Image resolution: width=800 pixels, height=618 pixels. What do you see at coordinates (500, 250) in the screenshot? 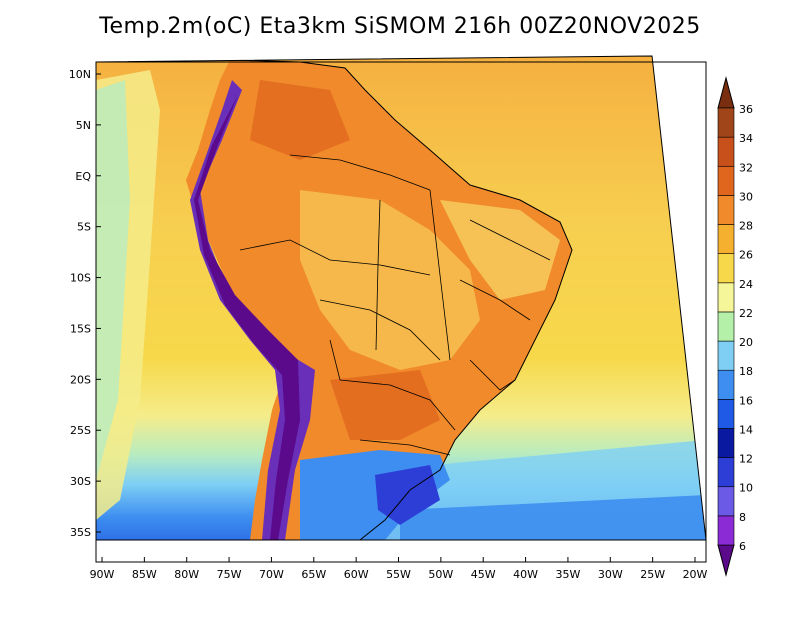
I see `land-warm-northeast` at bounding box center [500, 250].